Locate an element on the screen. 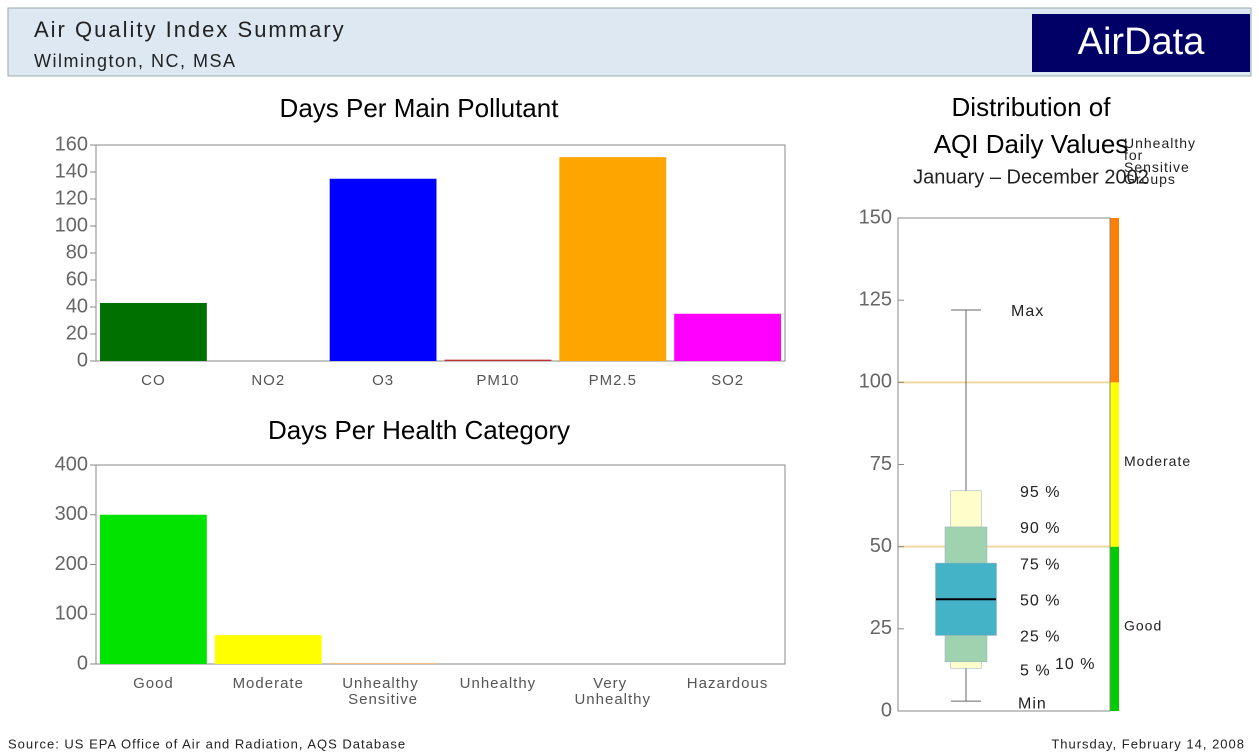  header-title: Air Quality Index Summary is located at coordinates (190, 29).